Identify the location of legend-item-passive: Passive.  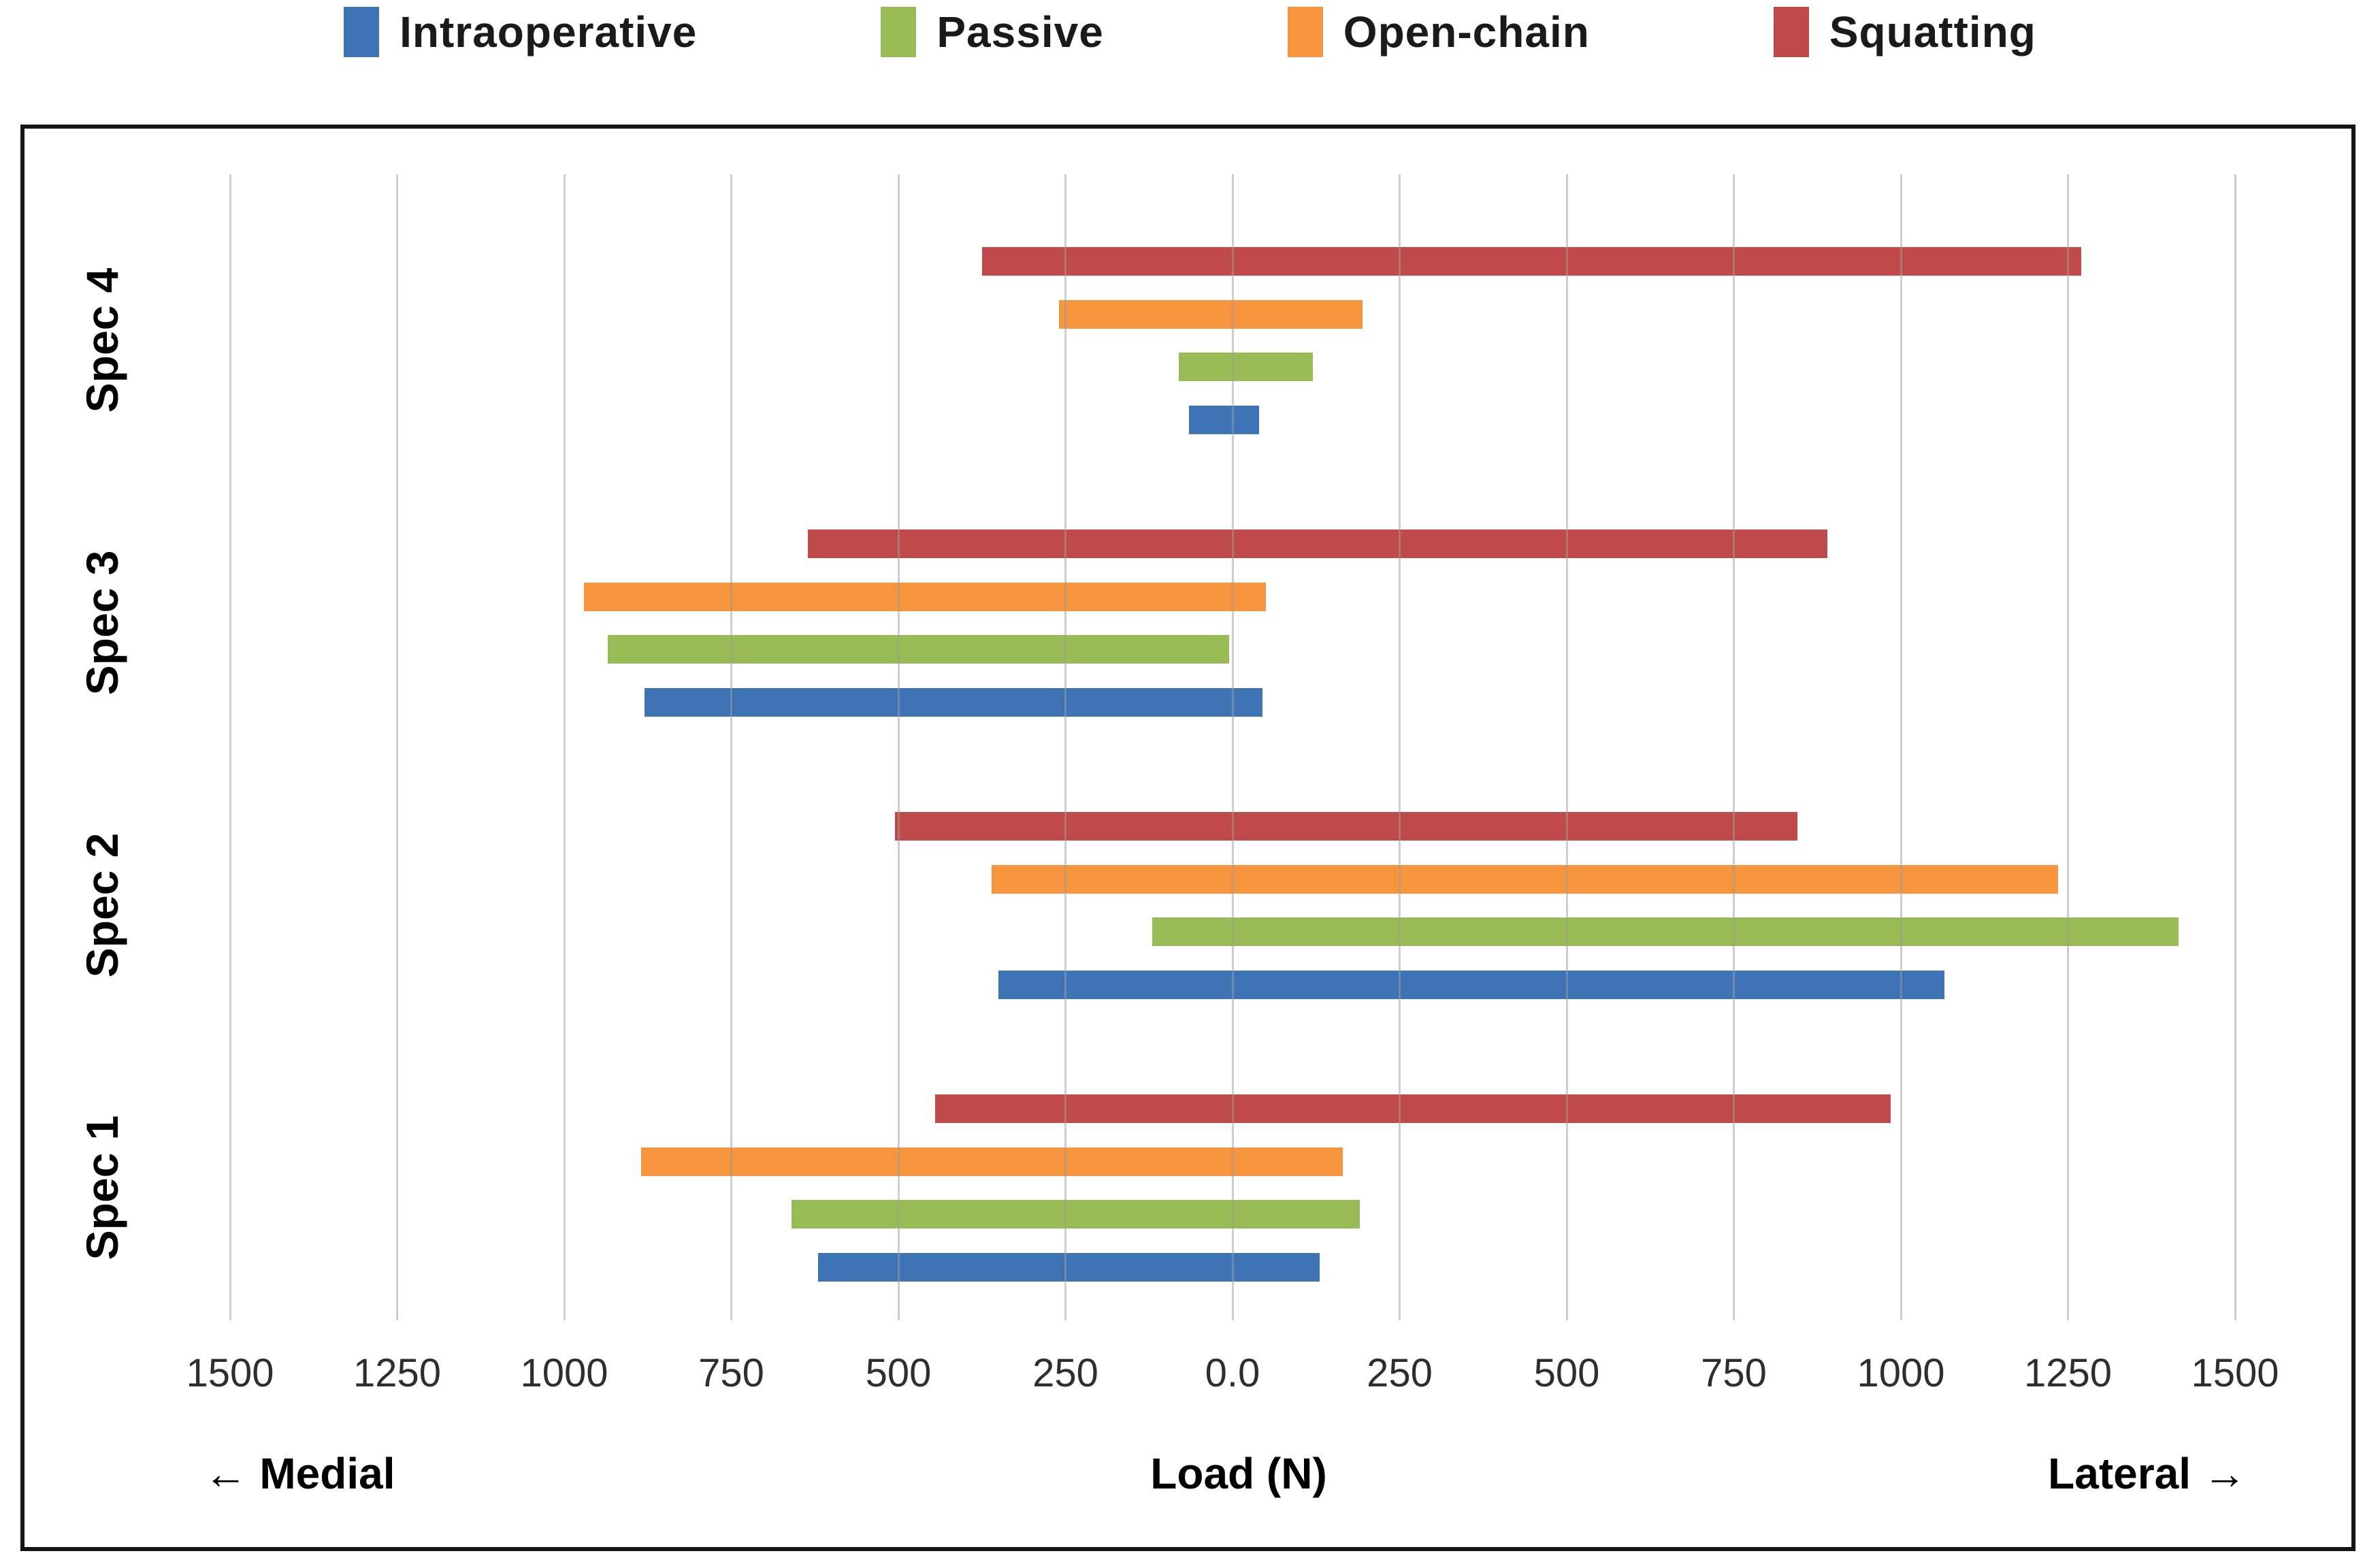
(992, 32).